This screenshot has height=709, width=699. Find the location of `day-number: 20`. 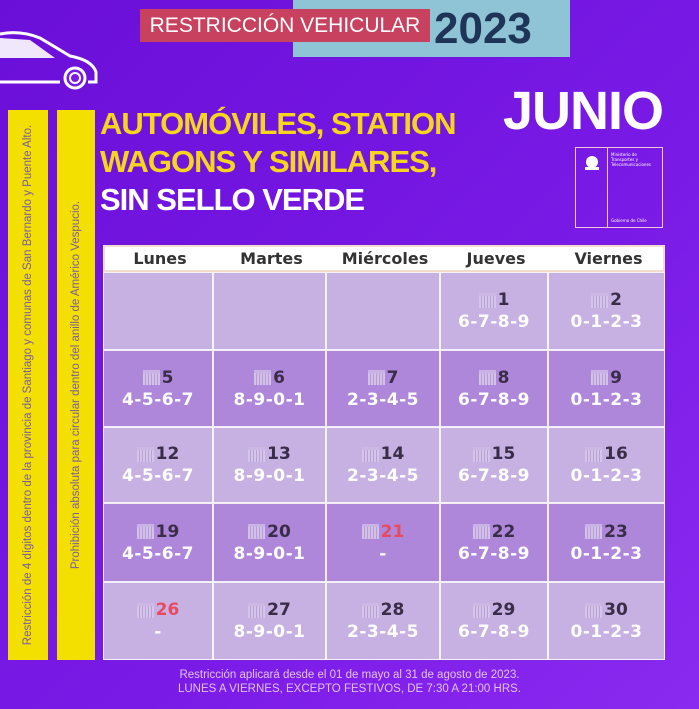

day-number: 20 is located at coordinates (269, 532).